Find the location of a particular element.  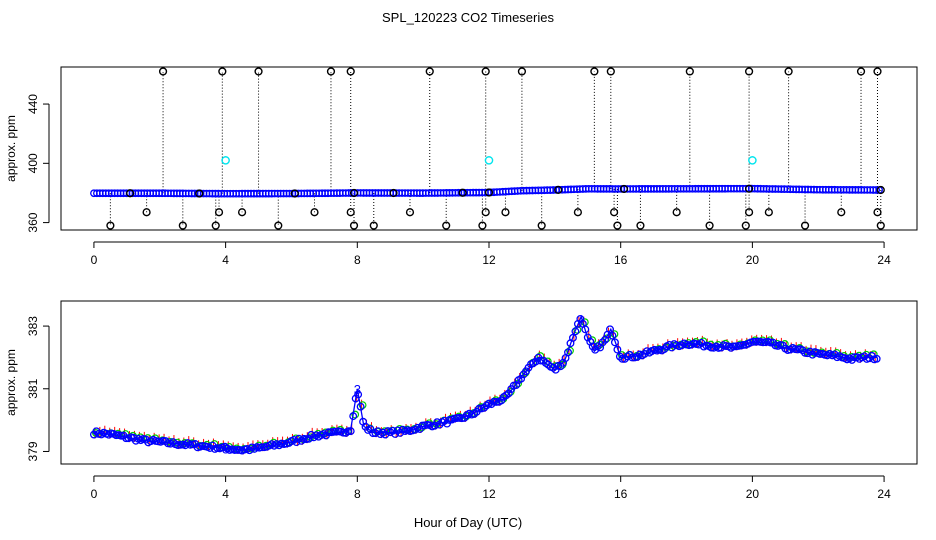

x-axis-title: Hour of Day (UTC) is located at coordinates (468, 522).